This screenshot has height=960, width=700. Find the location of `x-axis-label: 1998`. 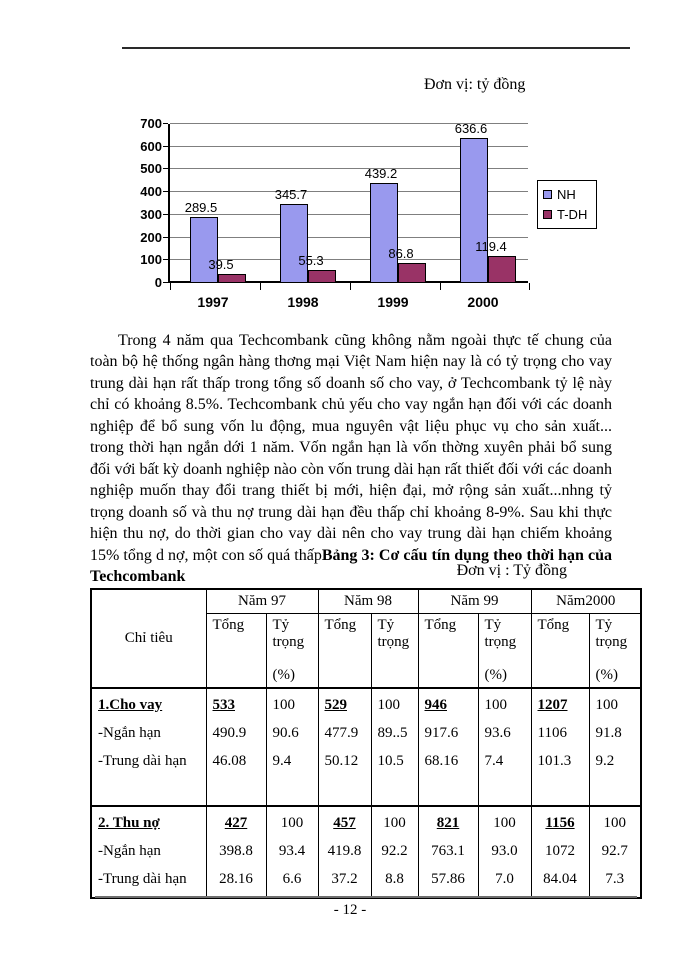

x-axis-label: 1998 is located at coordinates (303, 302).